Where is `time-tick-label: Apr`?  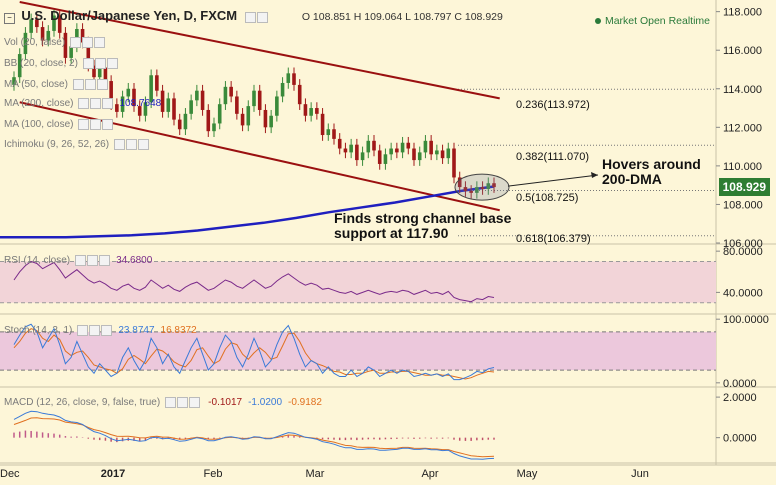 time-tick-label: Apr is located at coordinates (429, 474).